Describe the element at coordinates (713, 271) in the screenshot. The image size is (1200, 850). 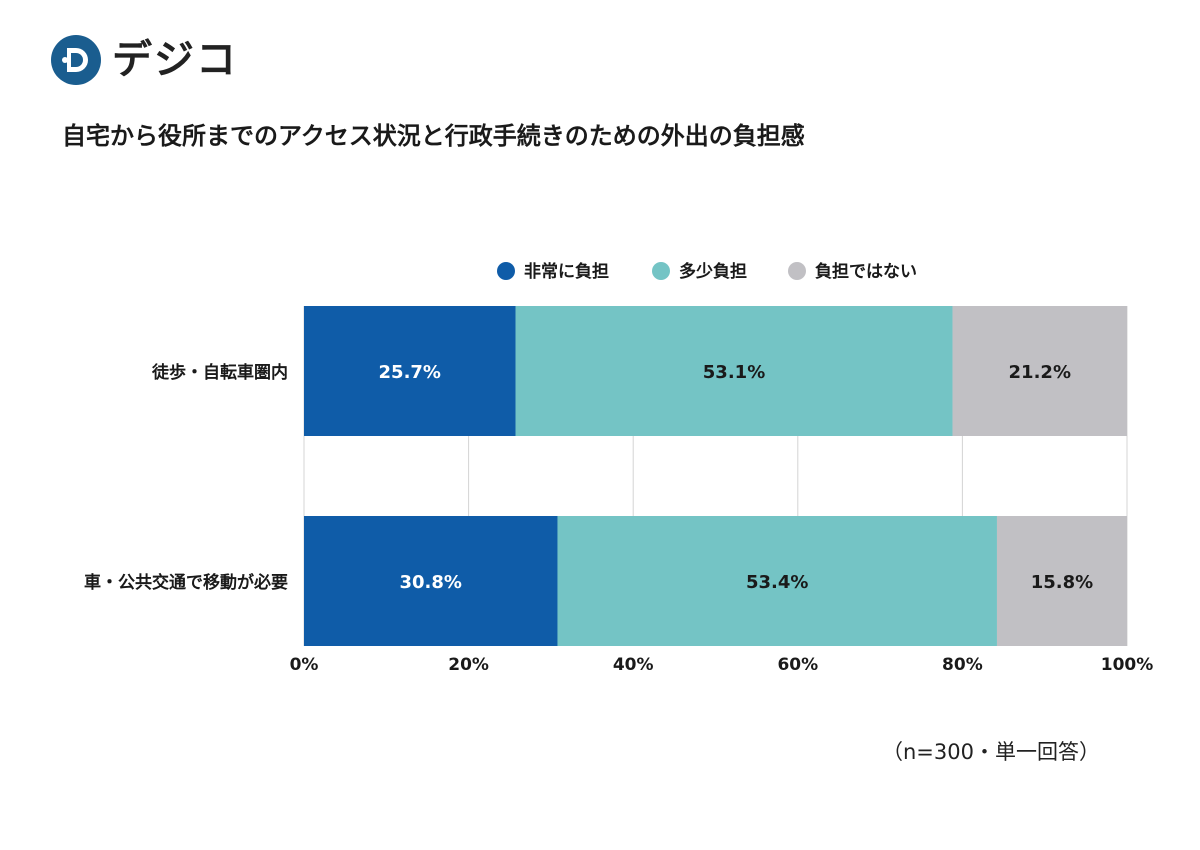
I see `legend-label-1: 多少負担` at that location.